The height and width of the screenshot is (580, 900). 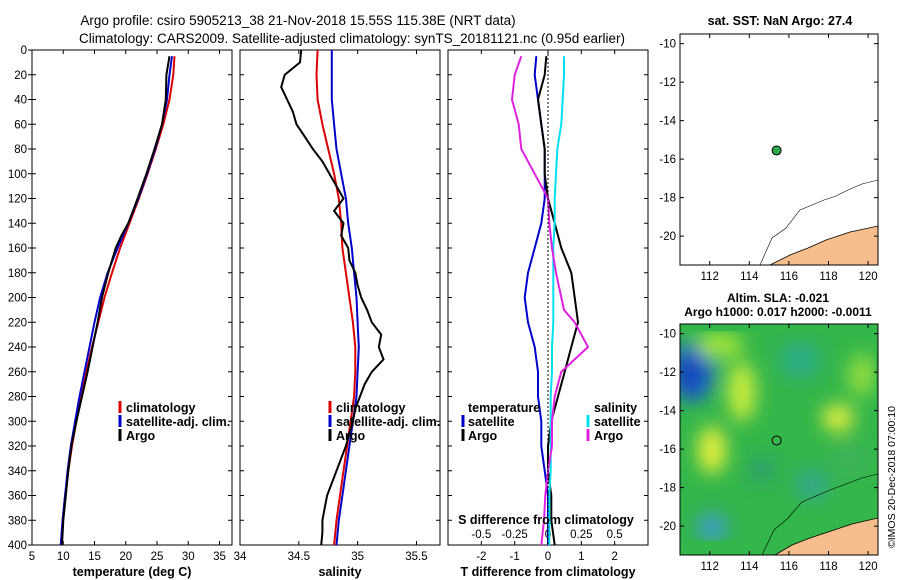 What do you see at coordinates (17, 175) in the screenshot?
I see `depth-tick-label: 100` at bounding box center [17, 175].